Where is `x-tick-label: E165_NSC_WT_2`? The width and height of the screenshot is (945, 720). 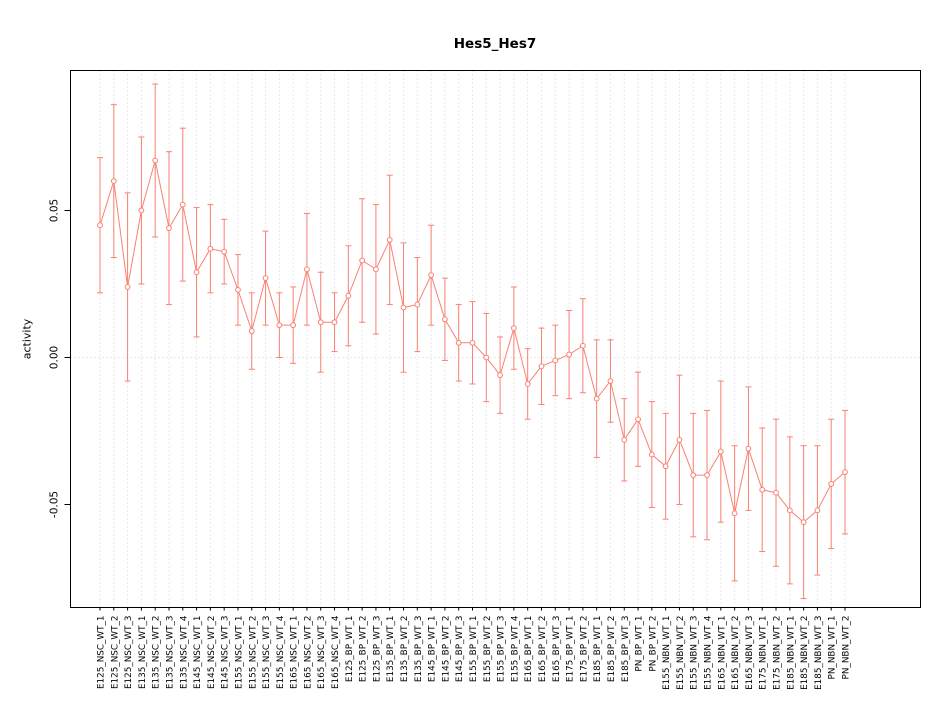
x-tick-label: E165_NSC_WT_2 is located at coordinates (308, 653).